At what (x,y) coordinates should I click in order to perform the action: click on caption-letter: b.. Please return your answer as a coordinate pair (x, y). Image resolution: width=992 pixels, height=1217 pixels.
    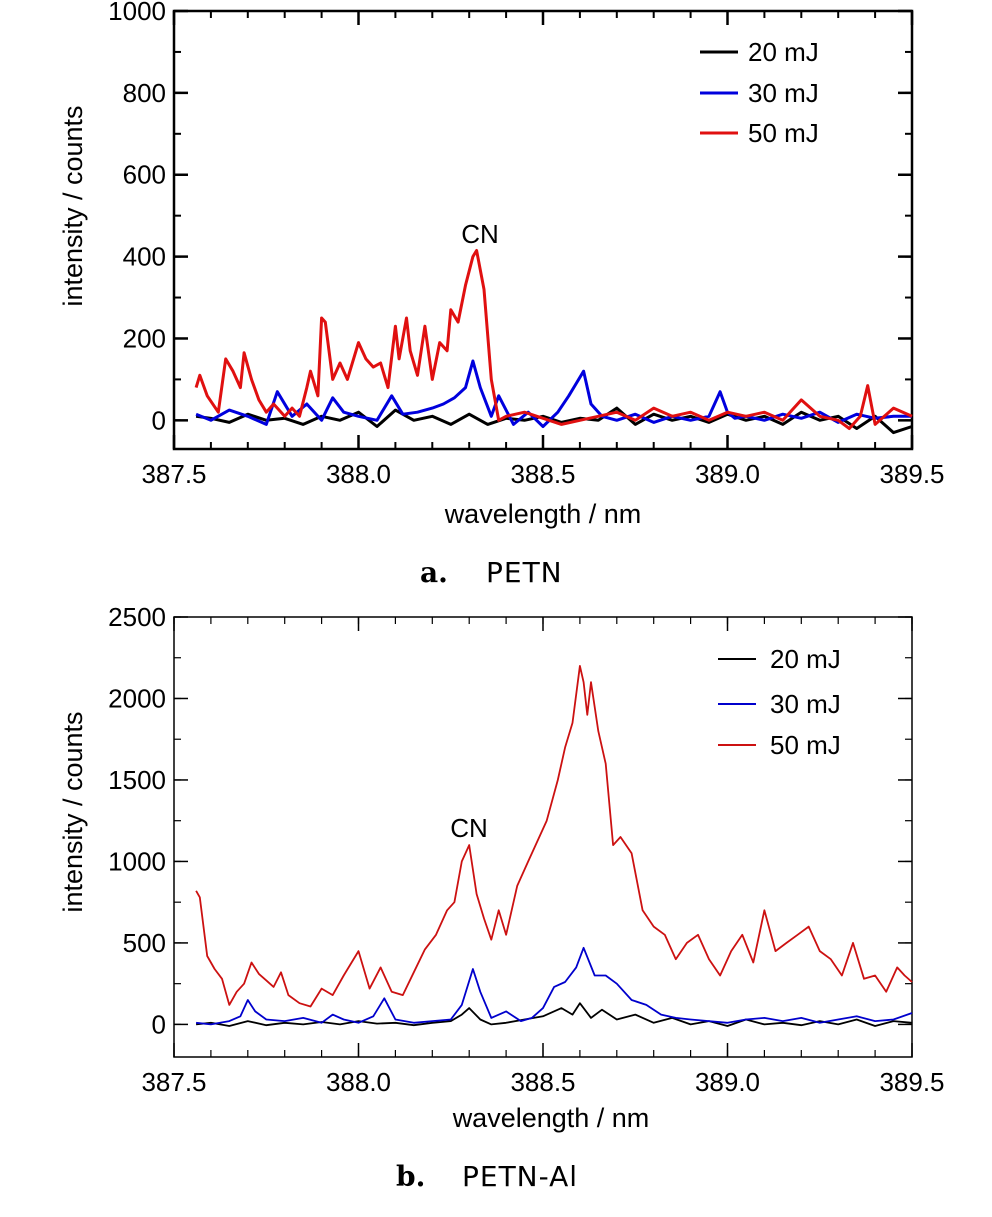
    Looking at the image, I should click on (410, 1176).